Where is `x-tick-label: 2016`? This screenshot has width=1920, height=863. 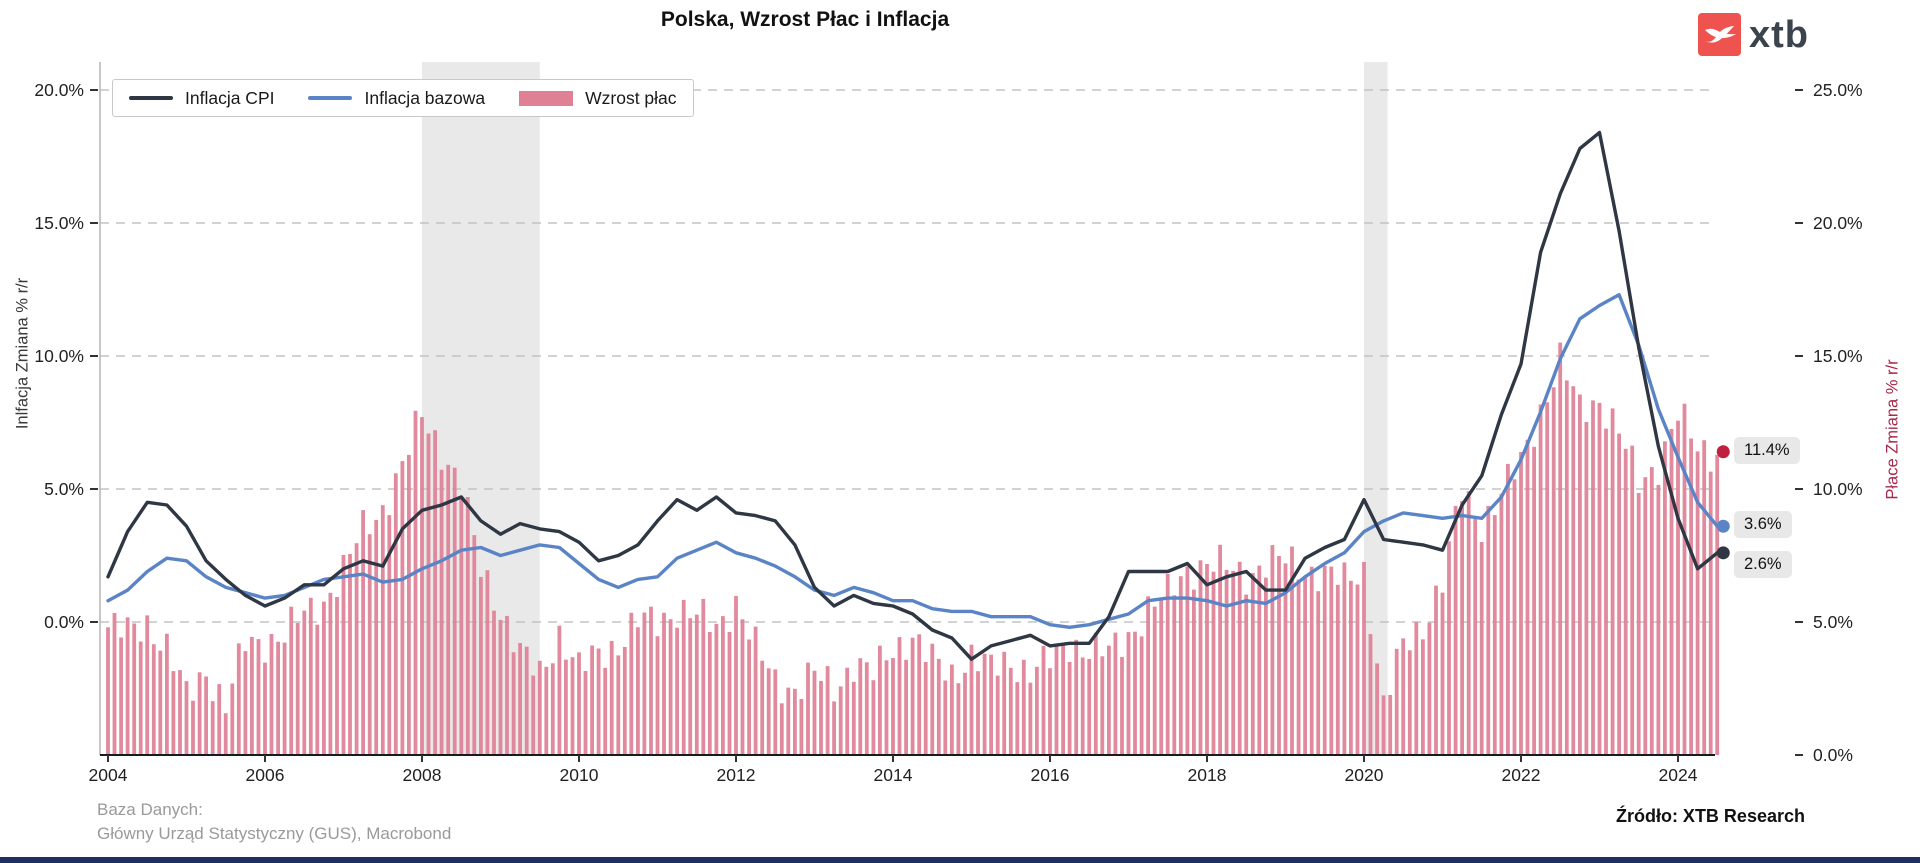
x-tick-label: 2016 is located at coordinates (1050, 775).